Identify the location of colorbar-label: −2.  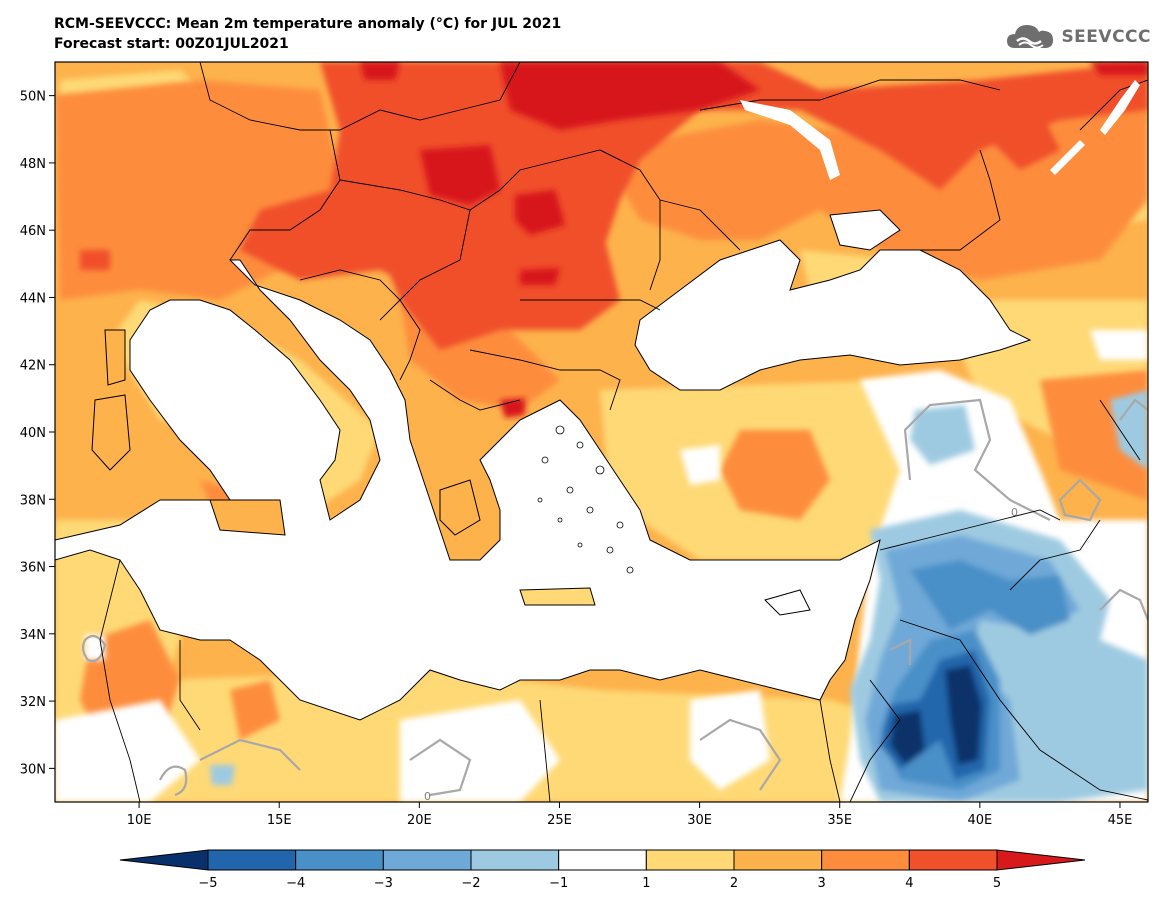
(470, 883).